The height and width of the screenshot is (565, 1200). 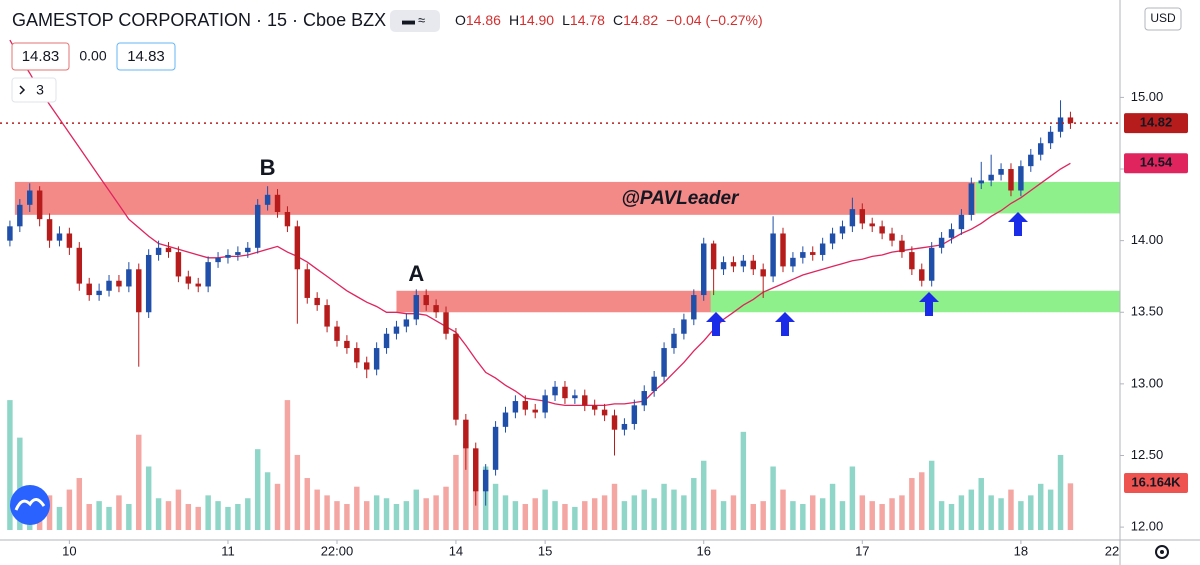 What do you see at coordinates (1156, 123) in the screenshot?
I see `last-price-tag-bg` at bounding box center [1156, 123].